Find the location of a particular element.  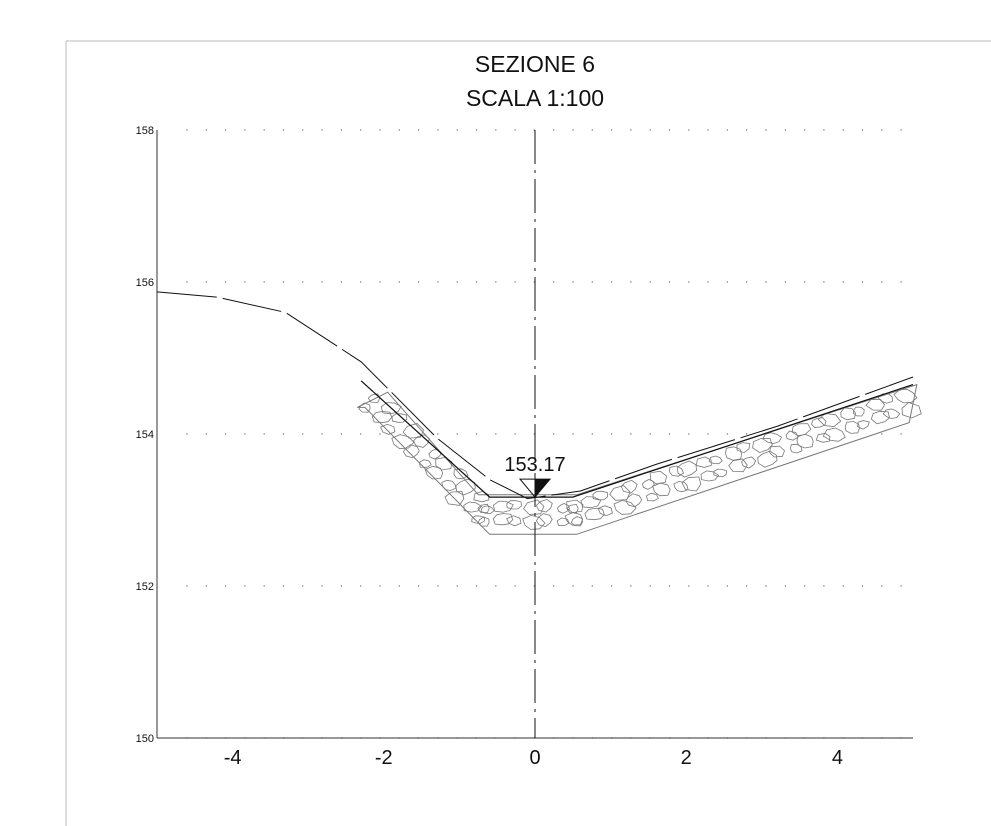

water-level-triangle-fill is located at coordinates (542, 488).